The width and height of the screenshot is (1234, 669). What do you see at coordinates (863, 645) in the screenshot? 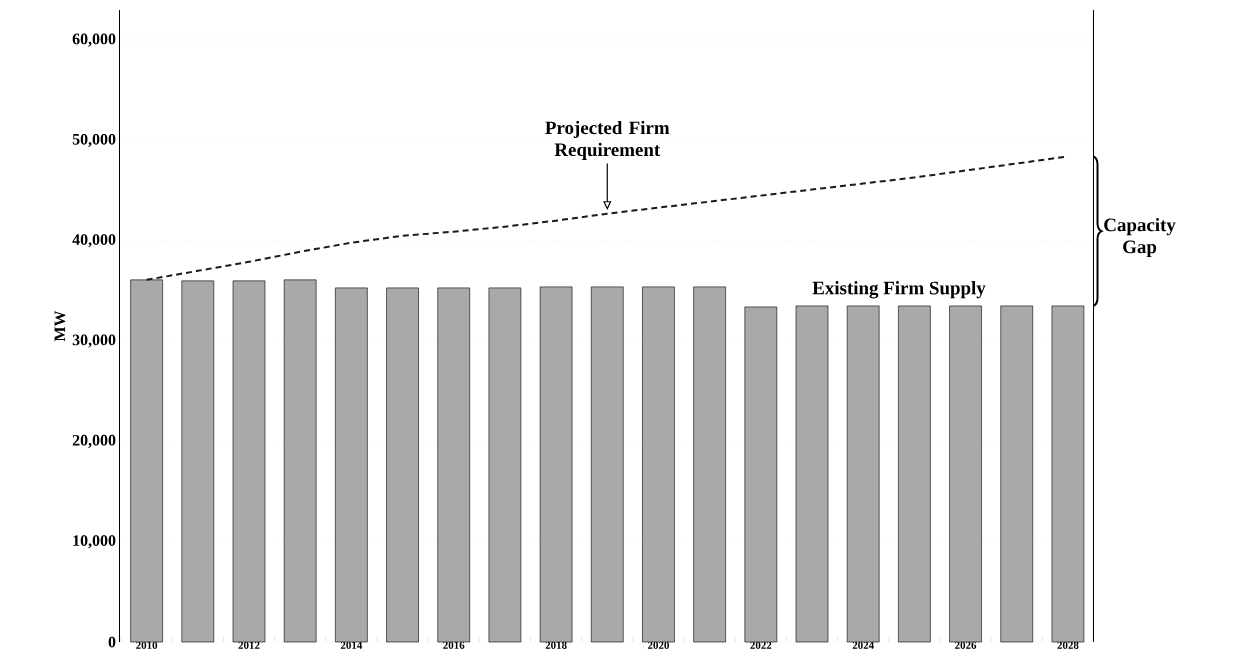
I see `x-tick-label: 2024` at bounding box center [863, 645].